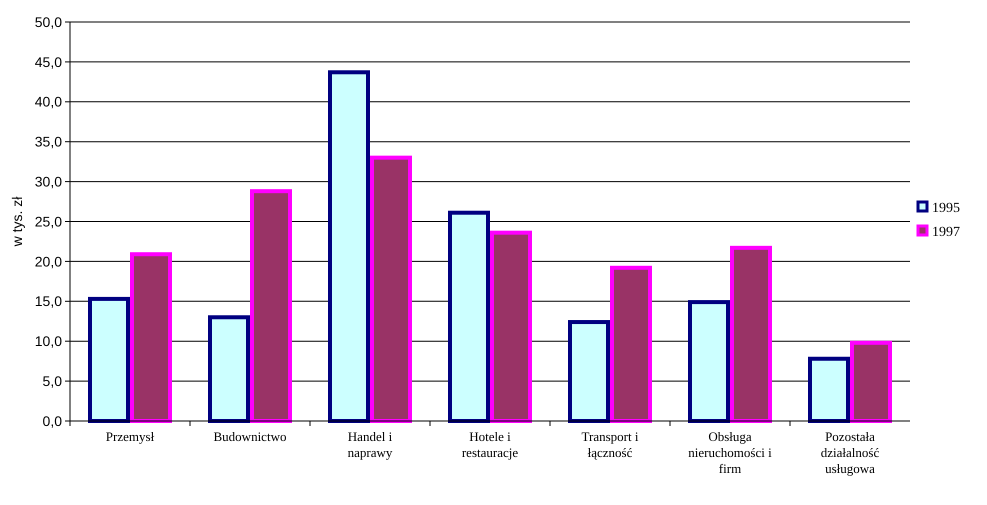  I want to click on x-tick-label: Budownictwo, so click(250, 436).